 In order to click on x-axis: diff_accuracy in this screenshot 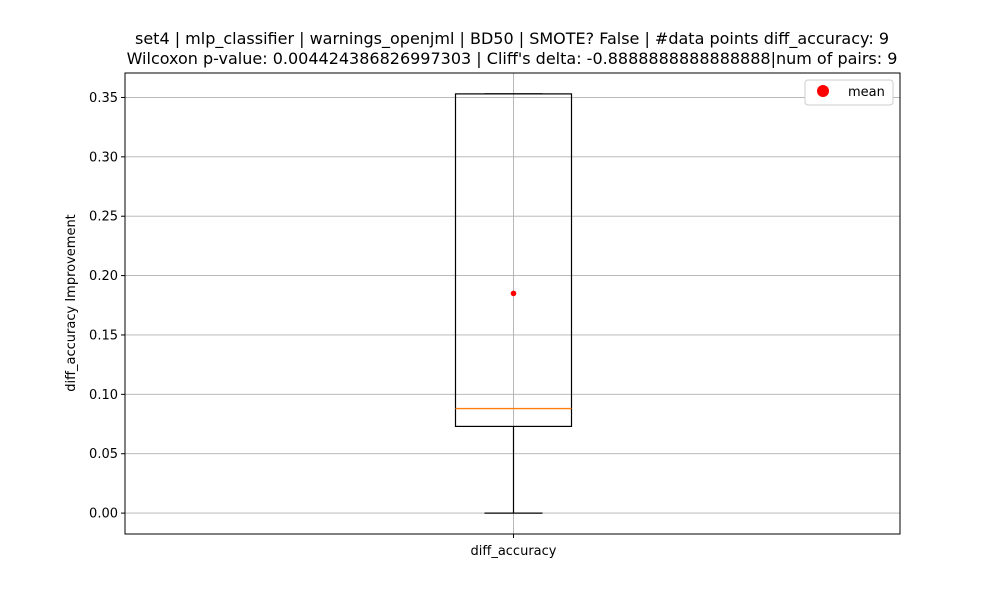, I will do `click(514, 546)`.